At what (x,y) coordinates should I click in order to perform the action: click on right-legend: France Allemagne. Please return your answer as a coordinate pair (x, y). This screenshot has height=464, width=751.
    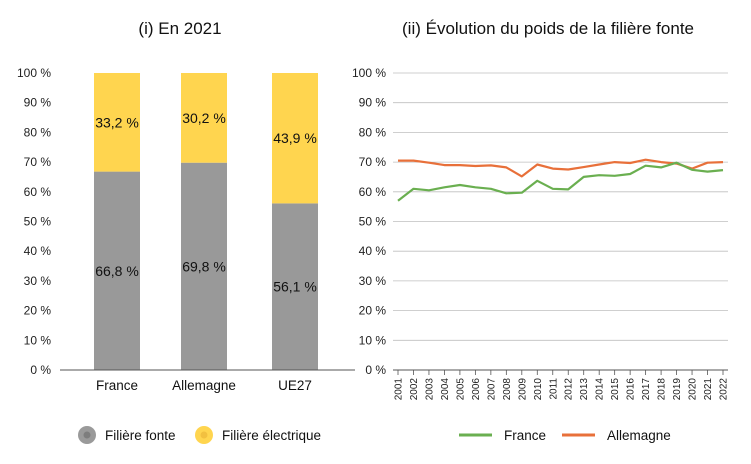
    Looking at the image, I should click on (565, 435).